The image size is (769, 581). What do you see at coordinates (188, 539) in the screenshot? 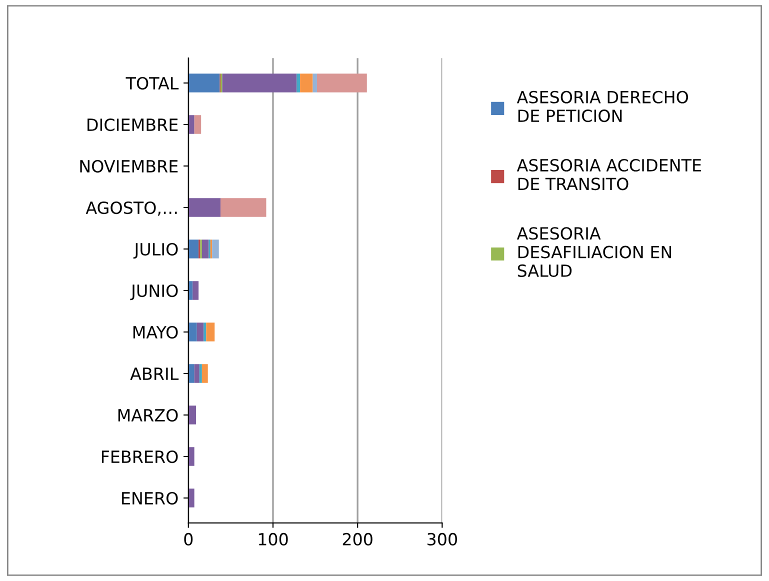
I see `x-tick-label: 0` at bounding box center [188, 539].